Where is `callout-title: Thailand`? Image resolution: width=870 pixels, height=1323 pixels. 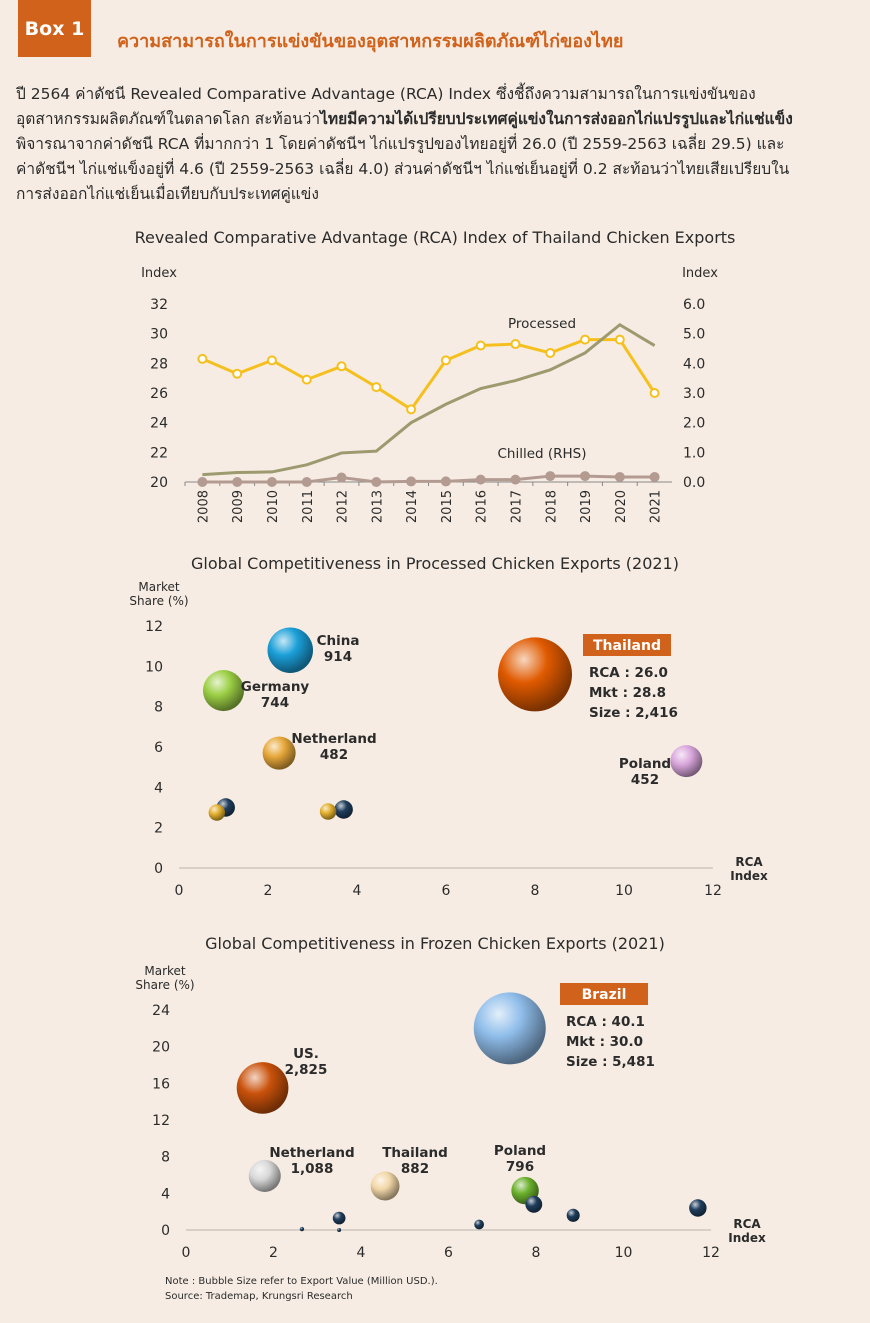
callout-title: Thailand is located at coordinates (627, 646).